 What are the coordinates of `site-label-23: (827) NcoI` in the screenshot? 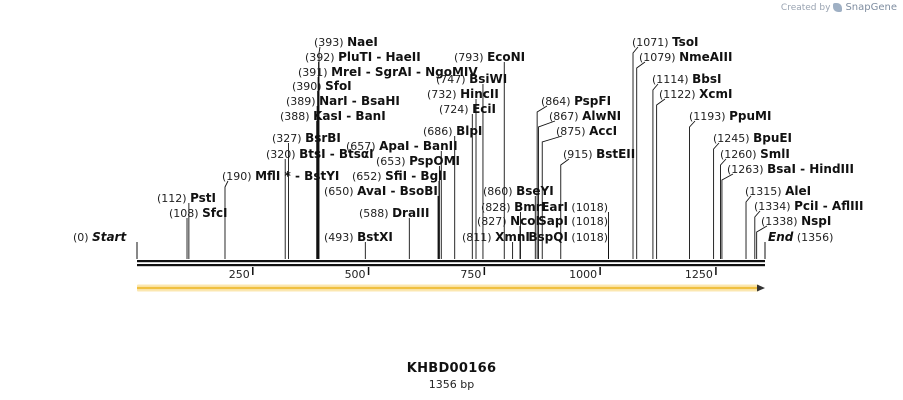 It's located at (508, 221).